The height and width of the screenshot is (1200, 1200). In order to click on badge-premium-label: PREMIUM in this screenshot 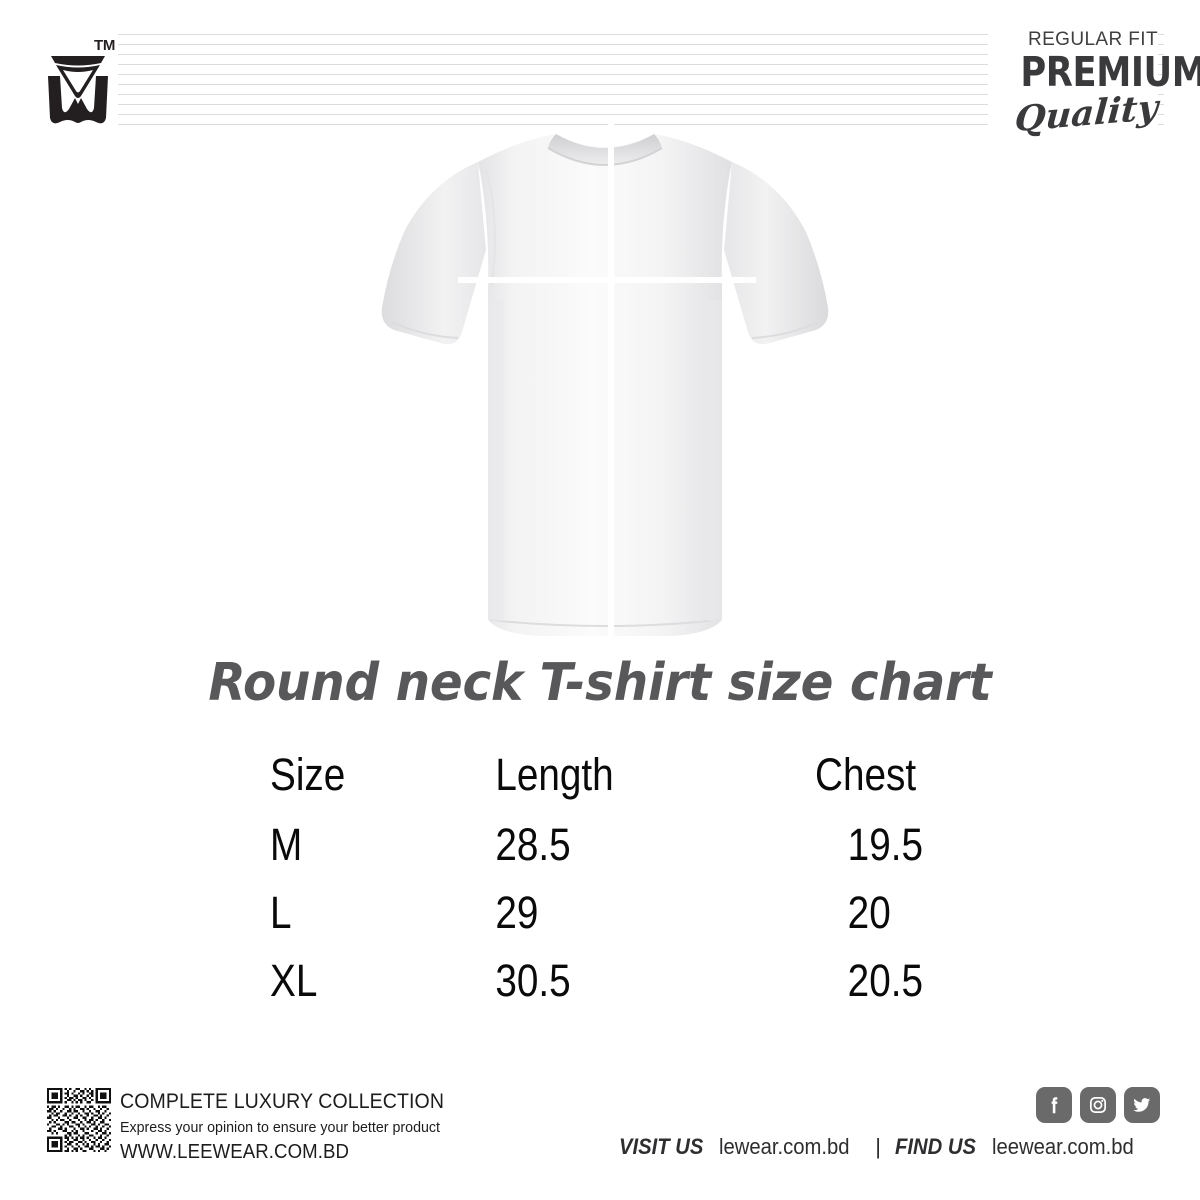, I will do `click(1110, 71)`.